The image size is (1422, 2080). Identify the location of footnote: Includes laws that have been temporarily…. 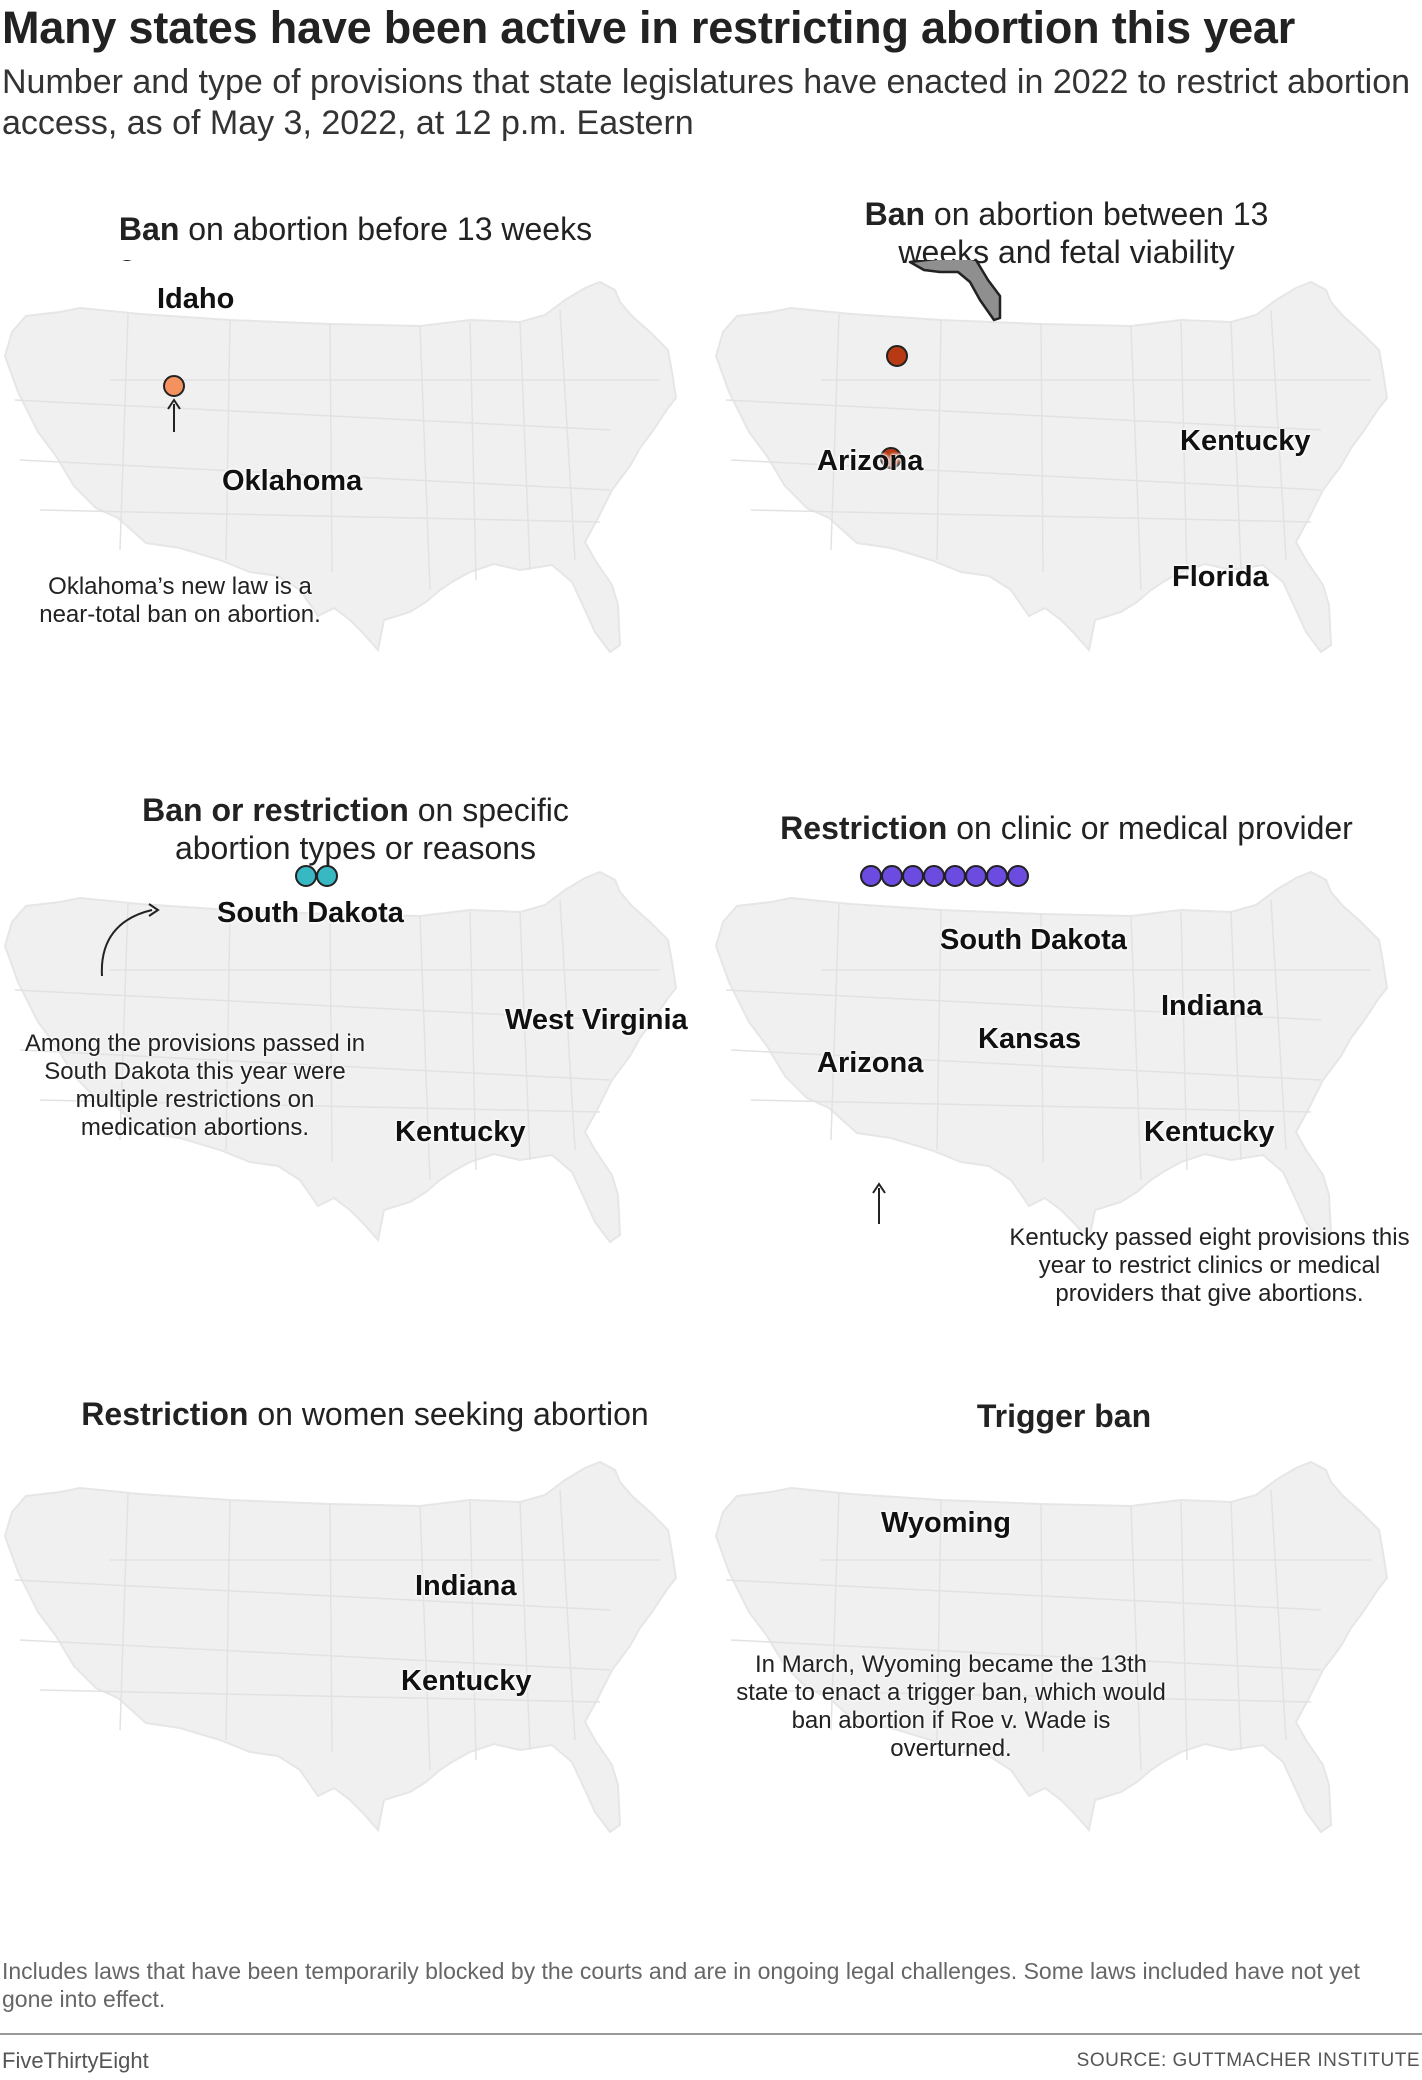
(681, 1985).